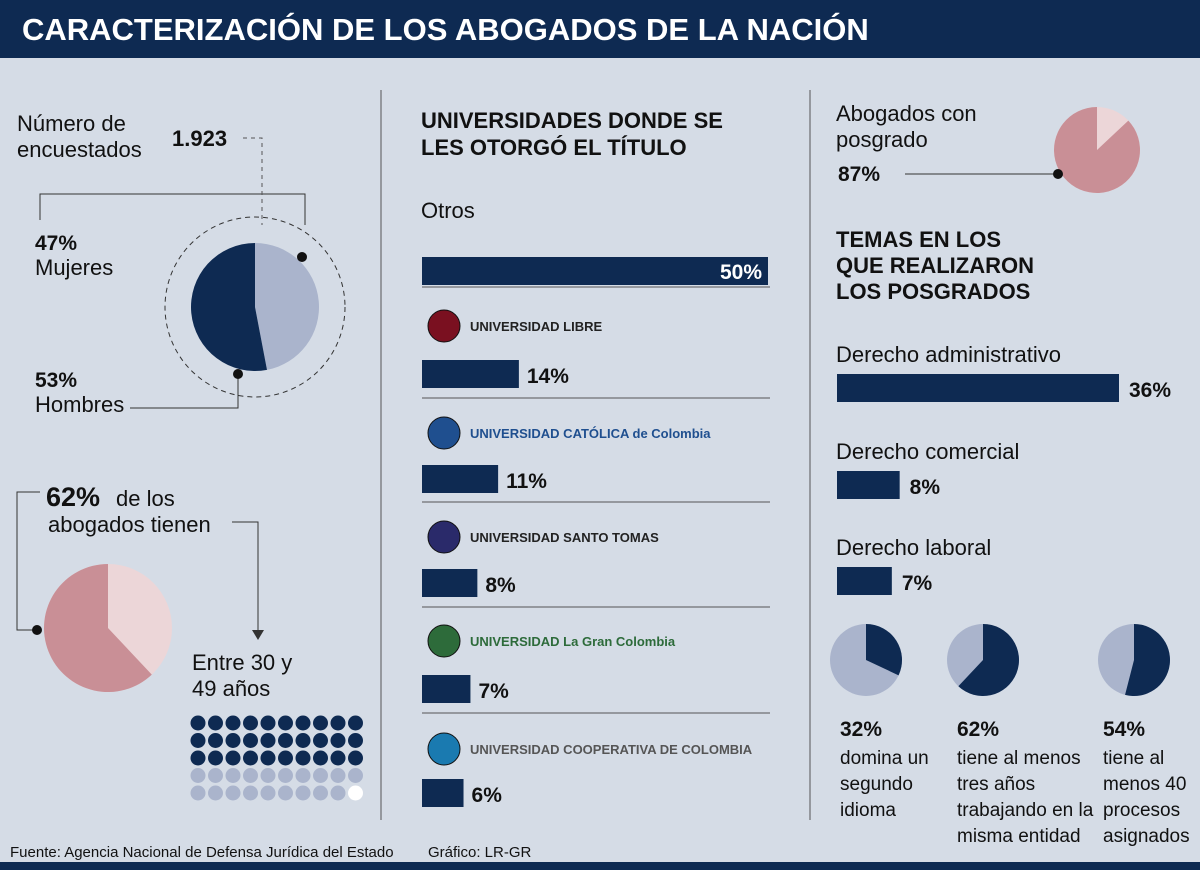 This screenshot has width=1200, height=870. What do you see at coordinates (536, 326) in the screenshot?
I see `category-label: UNIVERSIDAD LIBRE` at bounding box center [536, 326].